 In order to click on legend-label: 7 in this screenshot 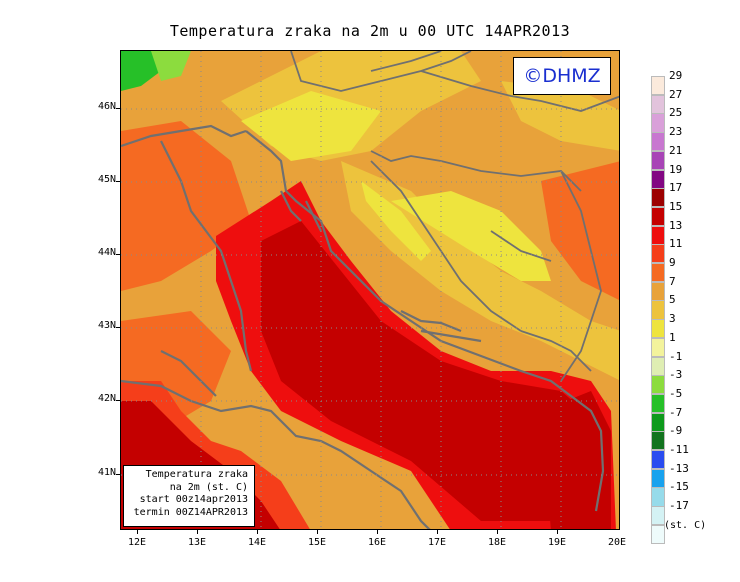, I will do `click(672, 281)`.